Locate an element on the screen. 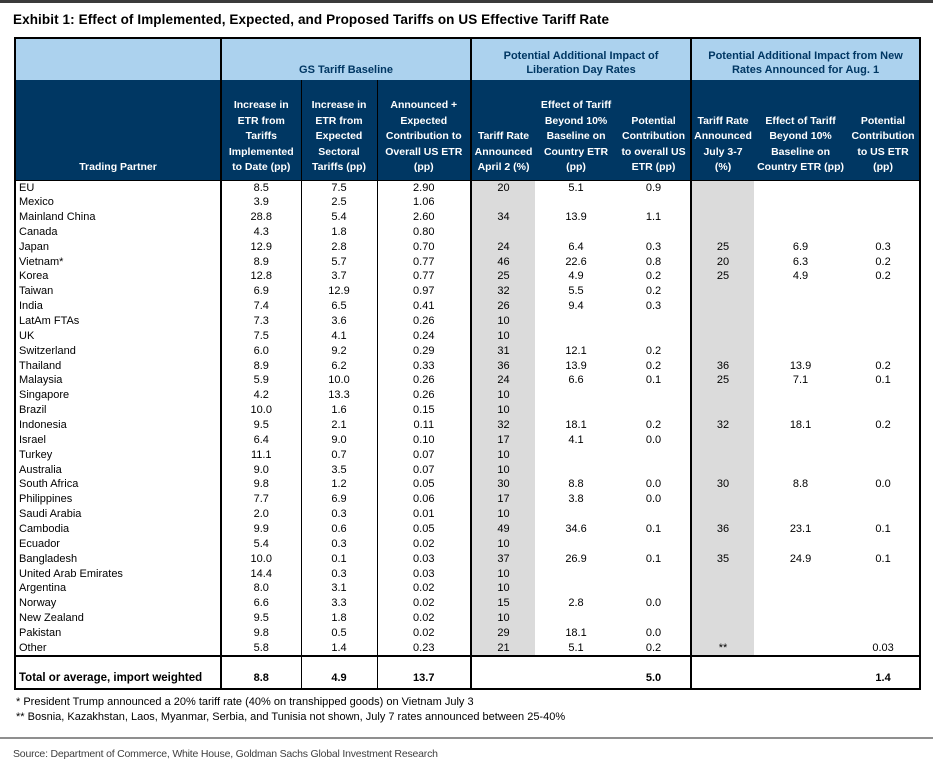 The height and width of the screenshot is (760, 933). value-cell: 1.6 is located at coordinates (338, 410).